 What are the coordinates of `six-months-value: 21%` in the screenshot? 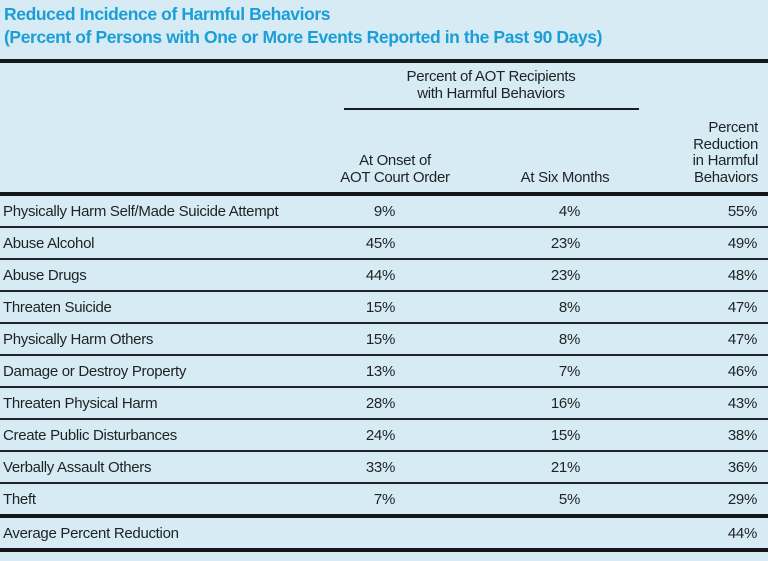 It's located at (565, 467).